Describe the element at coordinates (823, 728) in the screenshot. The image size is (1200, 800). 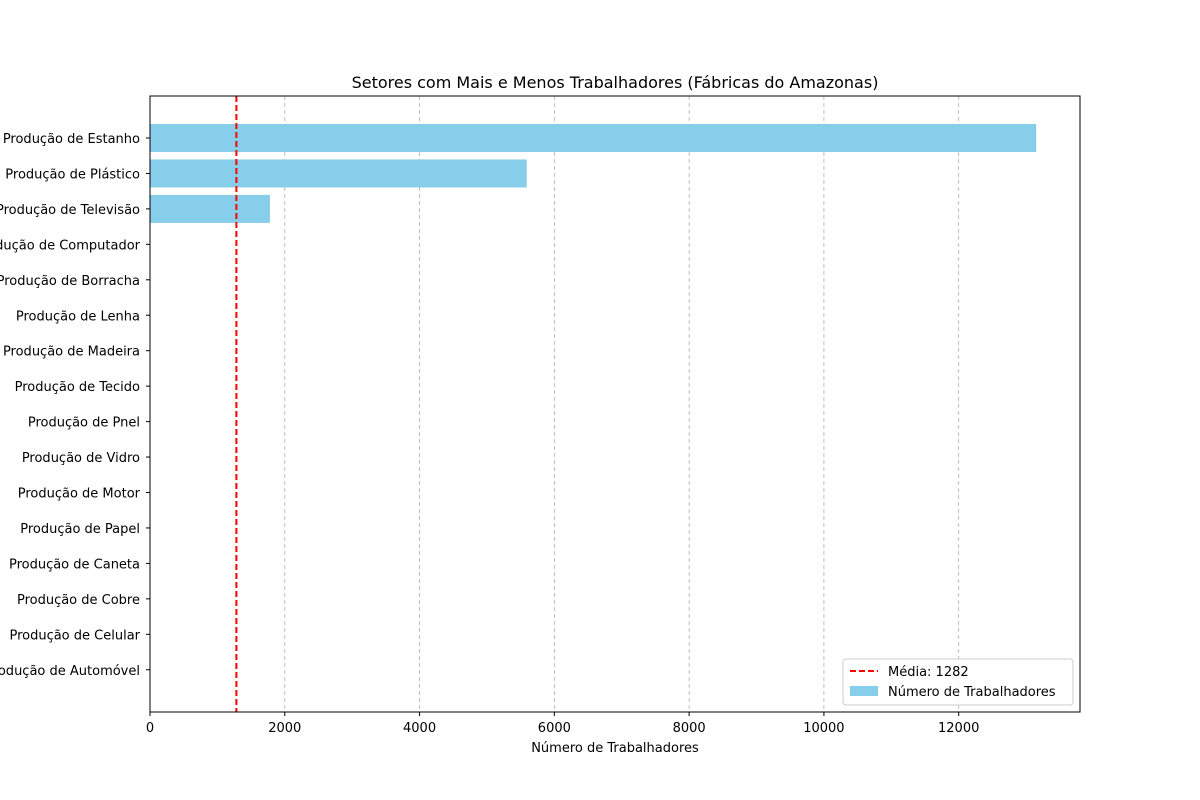
I see `x-tick-label: 10000` at that location.